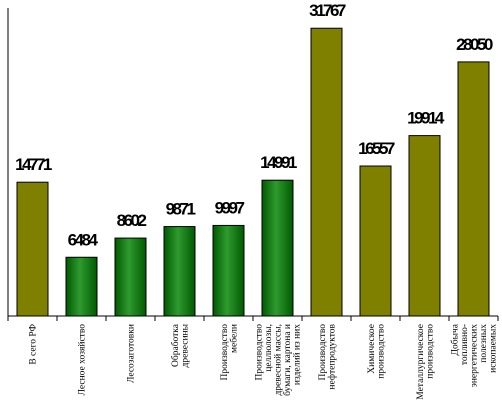 The height and width of the screenshot is (419, 502). What do you see at coordinates (269, 348) in the screenshot?
I see `category-label-line: целлюлозы,` at bounding box center [269, 348].